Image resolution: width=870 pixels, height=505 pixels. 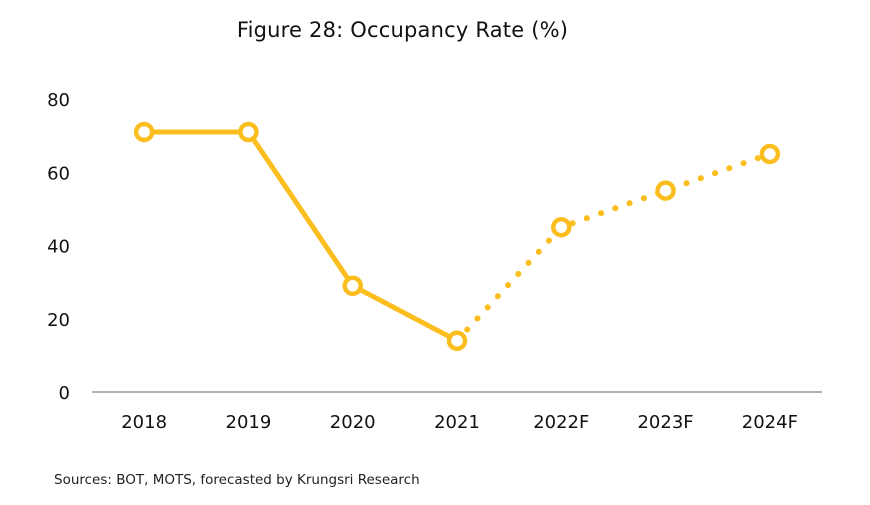 What do you see at coordinates (58, 173) in the screenshot?
I see `y-tick-label: 60` at bounding box center [58, 173].